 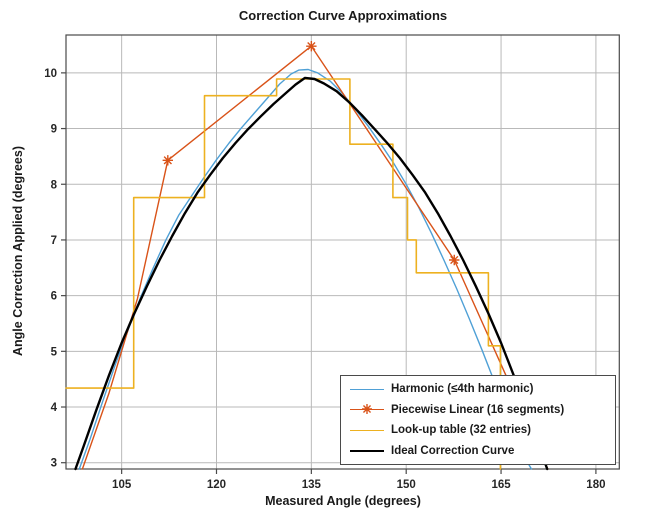 I want to click on legend-entry-label: Ideal Correction Curve, so click(x=453, y=450).